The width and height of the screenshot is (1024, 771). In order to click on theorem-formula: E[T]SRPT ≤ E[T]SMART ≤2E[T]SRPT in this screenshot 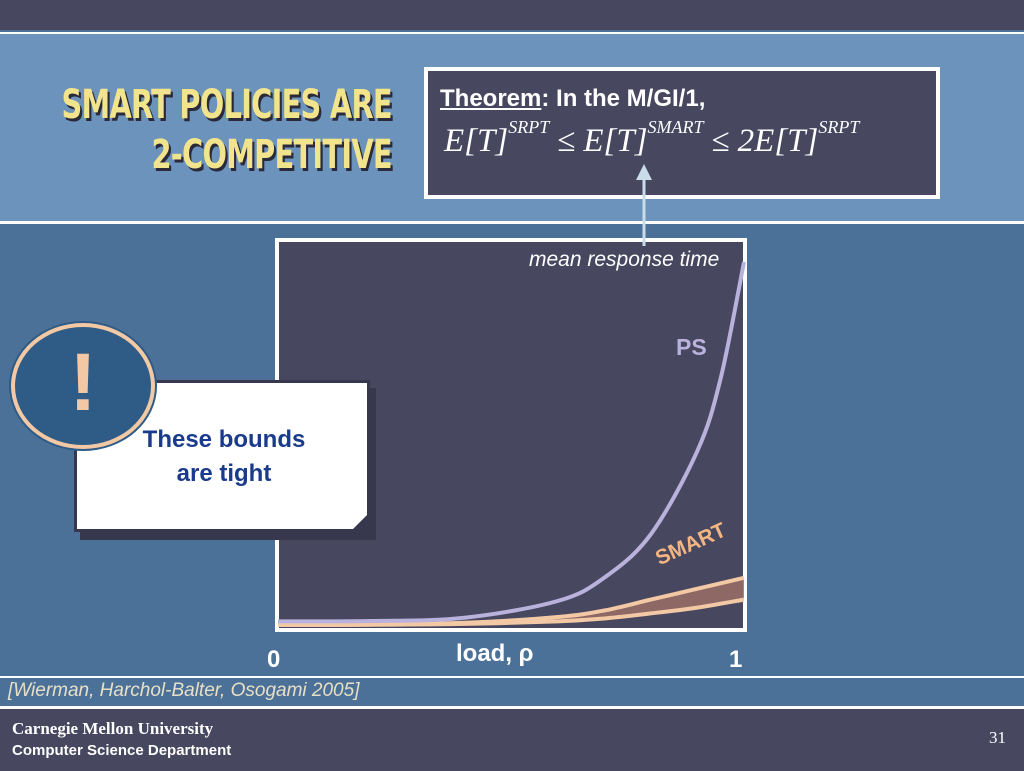, I will do `click(651, 138)`.